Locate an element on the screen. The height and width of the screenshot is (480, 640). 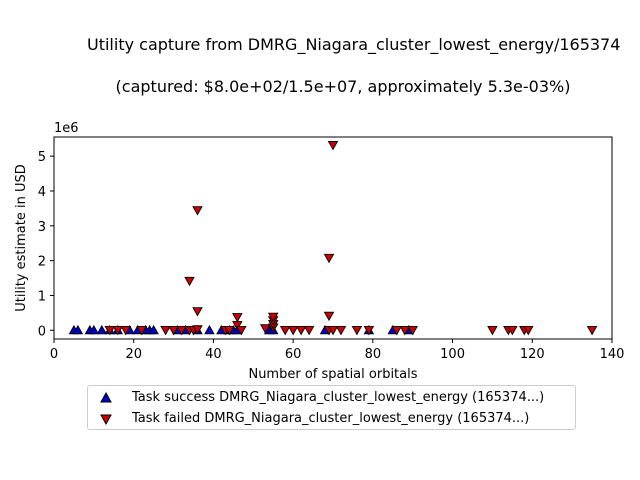
triangle-down-icon is located at coordinates (106, 419).